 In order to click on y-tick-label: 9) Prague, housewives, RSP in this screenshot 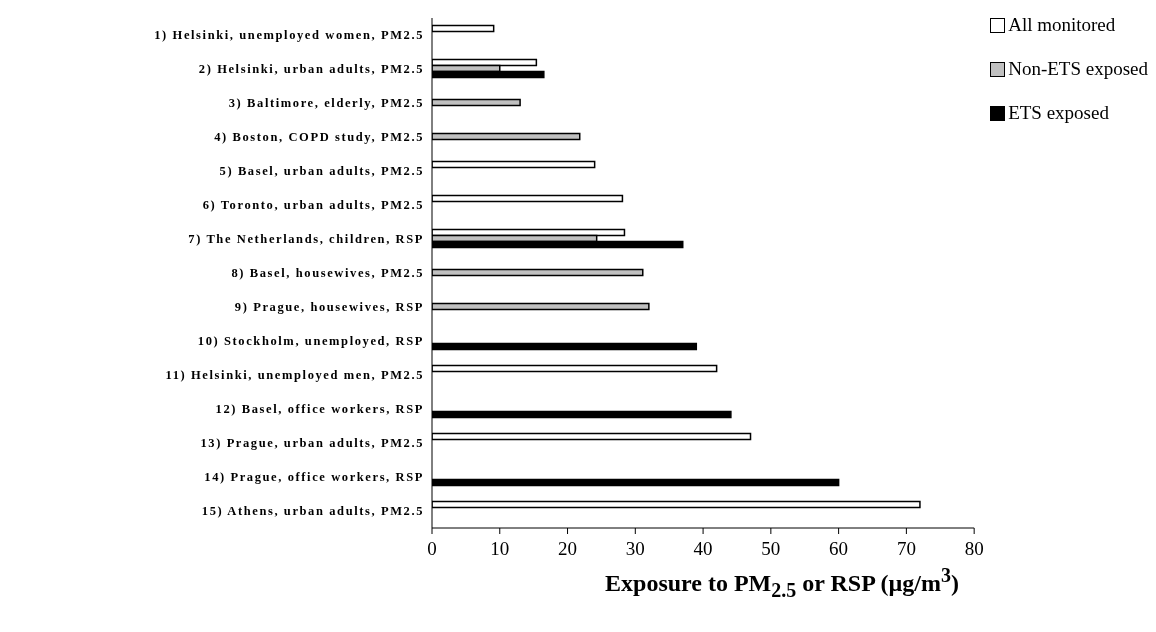, I will do `click(329, 307)`.